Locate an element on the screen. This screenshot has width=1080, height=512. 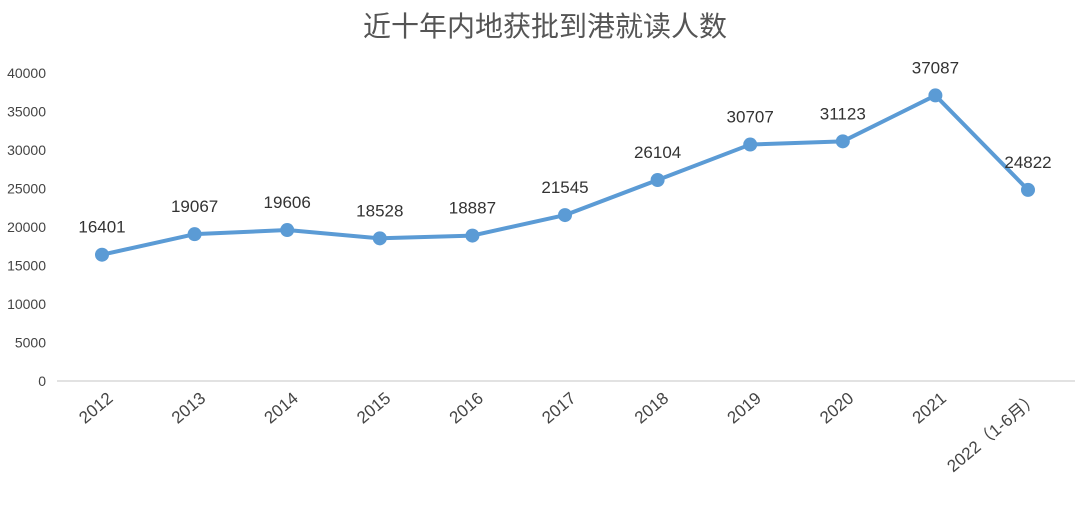
data-label: 19606 is located at coordinates (287, 202).